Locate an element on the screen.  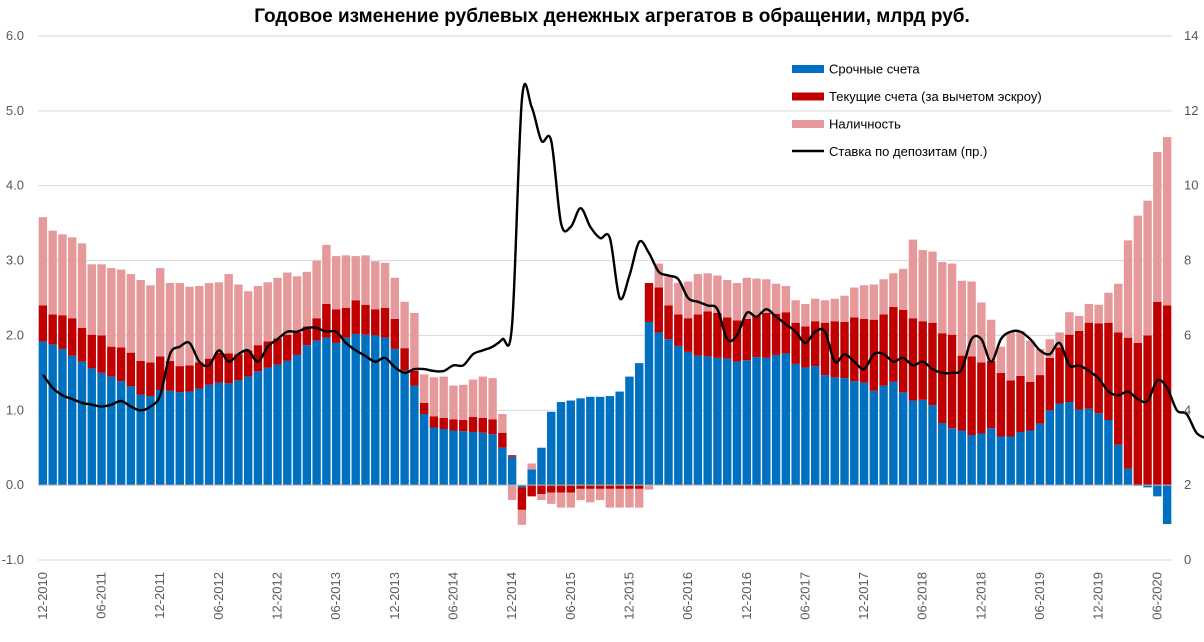
x-tick-label: 12-2010 is located at coordinates (42, 596).